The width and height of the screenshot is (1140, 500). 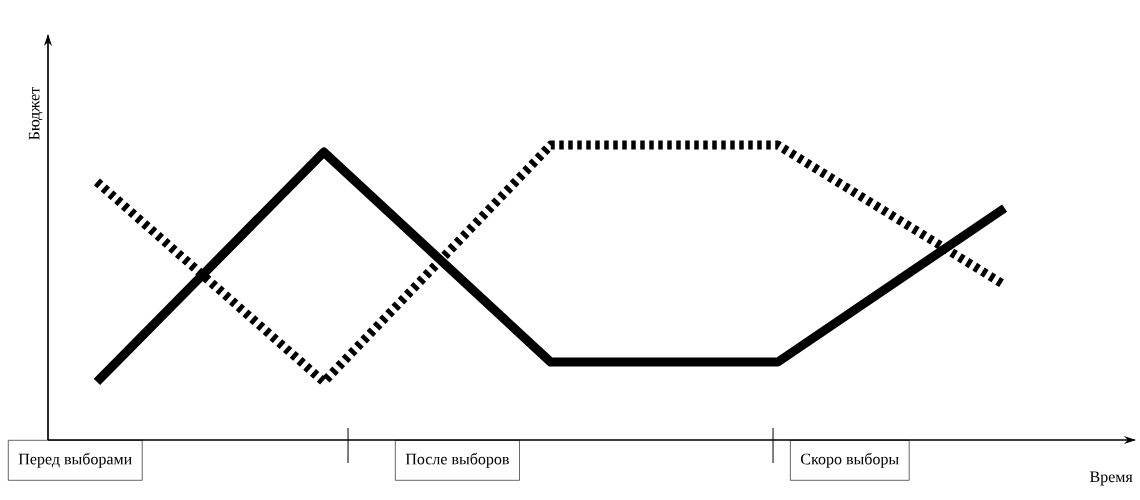 What do you see at coordinates (75, 460) in the screenshot?
I see `text: Перед выборами` at bounding box center [75, 460].